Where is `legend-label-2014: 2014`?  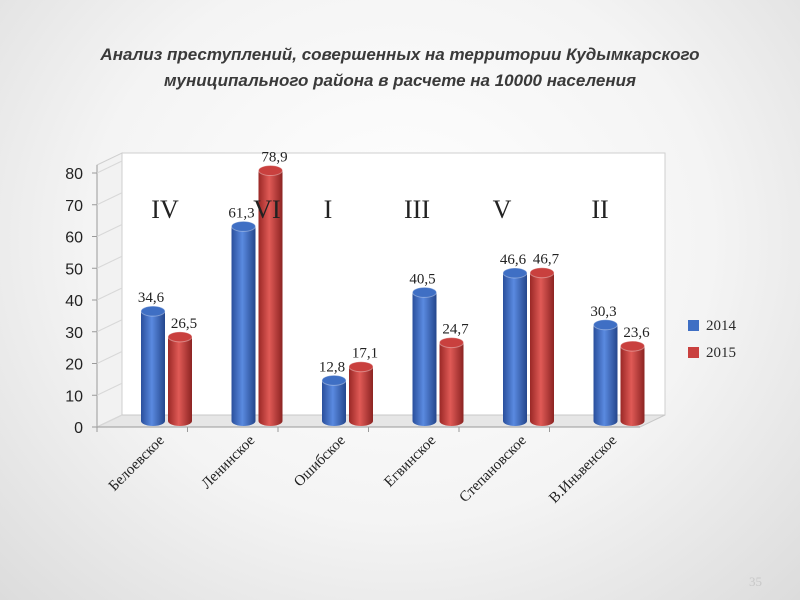
legend-label-2014: 2014 is located at coordinates (721, 326).